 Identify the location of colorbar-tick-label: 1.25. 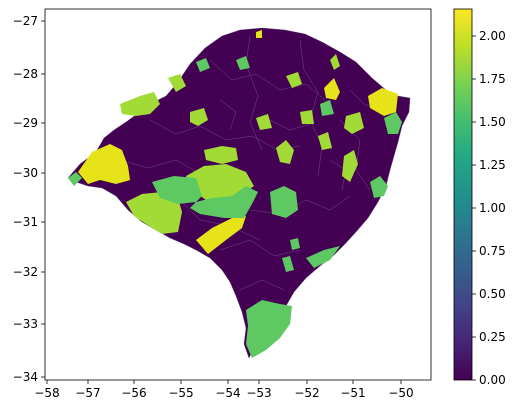
(492, 165).